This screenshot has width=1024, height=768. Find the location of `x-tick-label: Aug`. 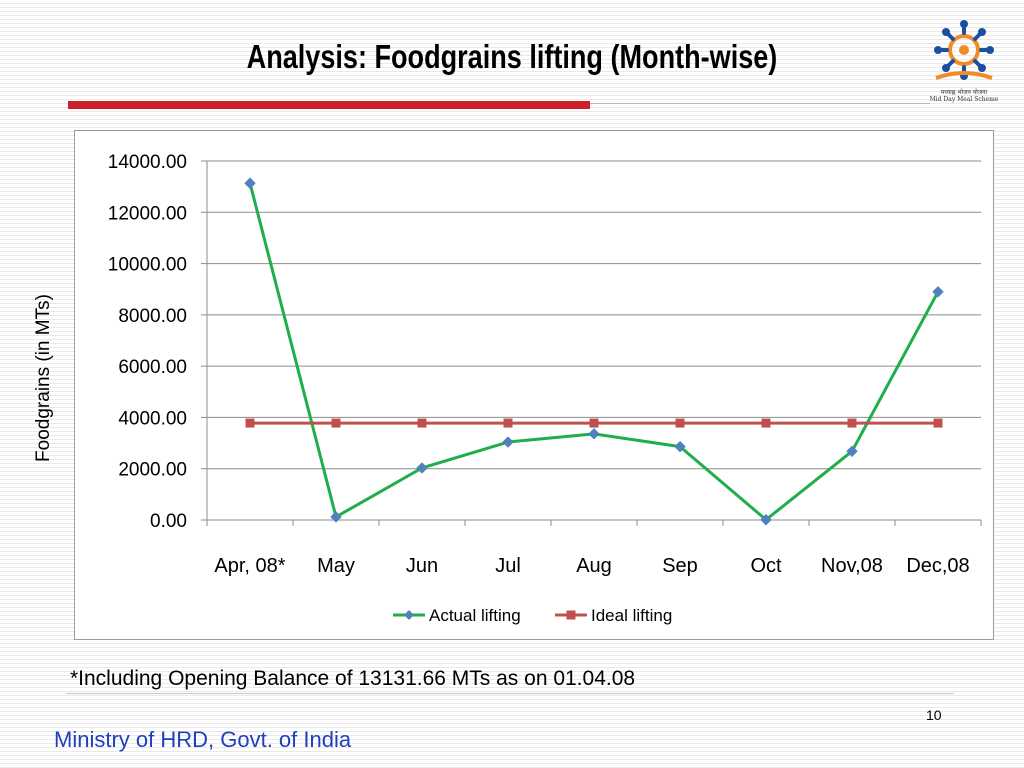

x-tick-label: Aug is located at coordinates (594, 566).